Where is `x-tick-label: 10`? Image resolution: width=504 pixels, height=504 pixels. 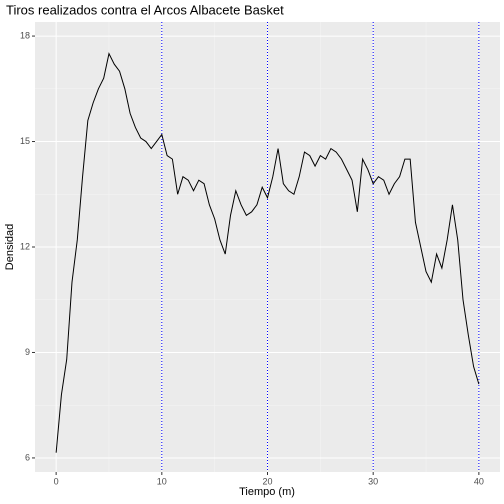 x-tick-label: 10 is located at coordinates (162, 481).